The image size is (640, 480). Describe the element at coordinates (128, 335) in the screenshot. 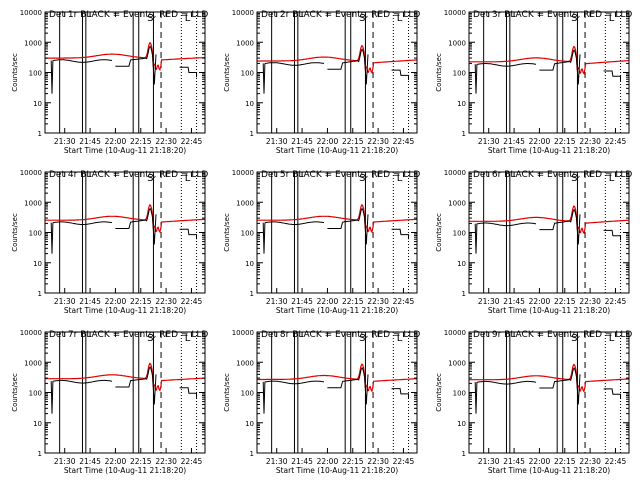

I see `panel-title: Det 7r BLACK = Events, RED = LLD` at that location.